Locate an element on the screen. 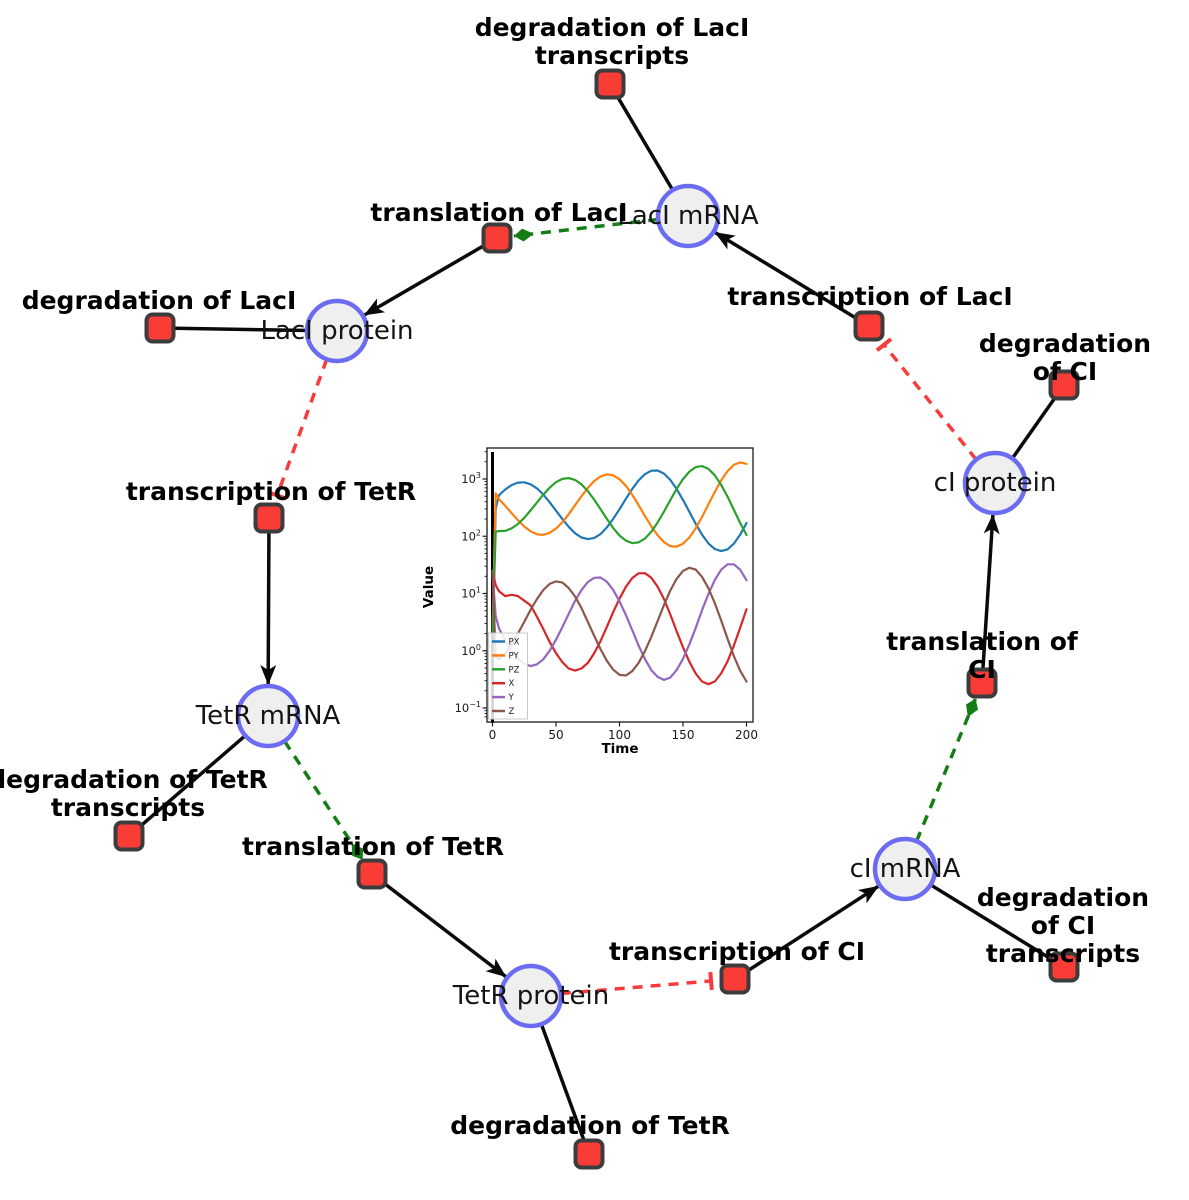  chart-series-group is located at coordinates (619, 573).